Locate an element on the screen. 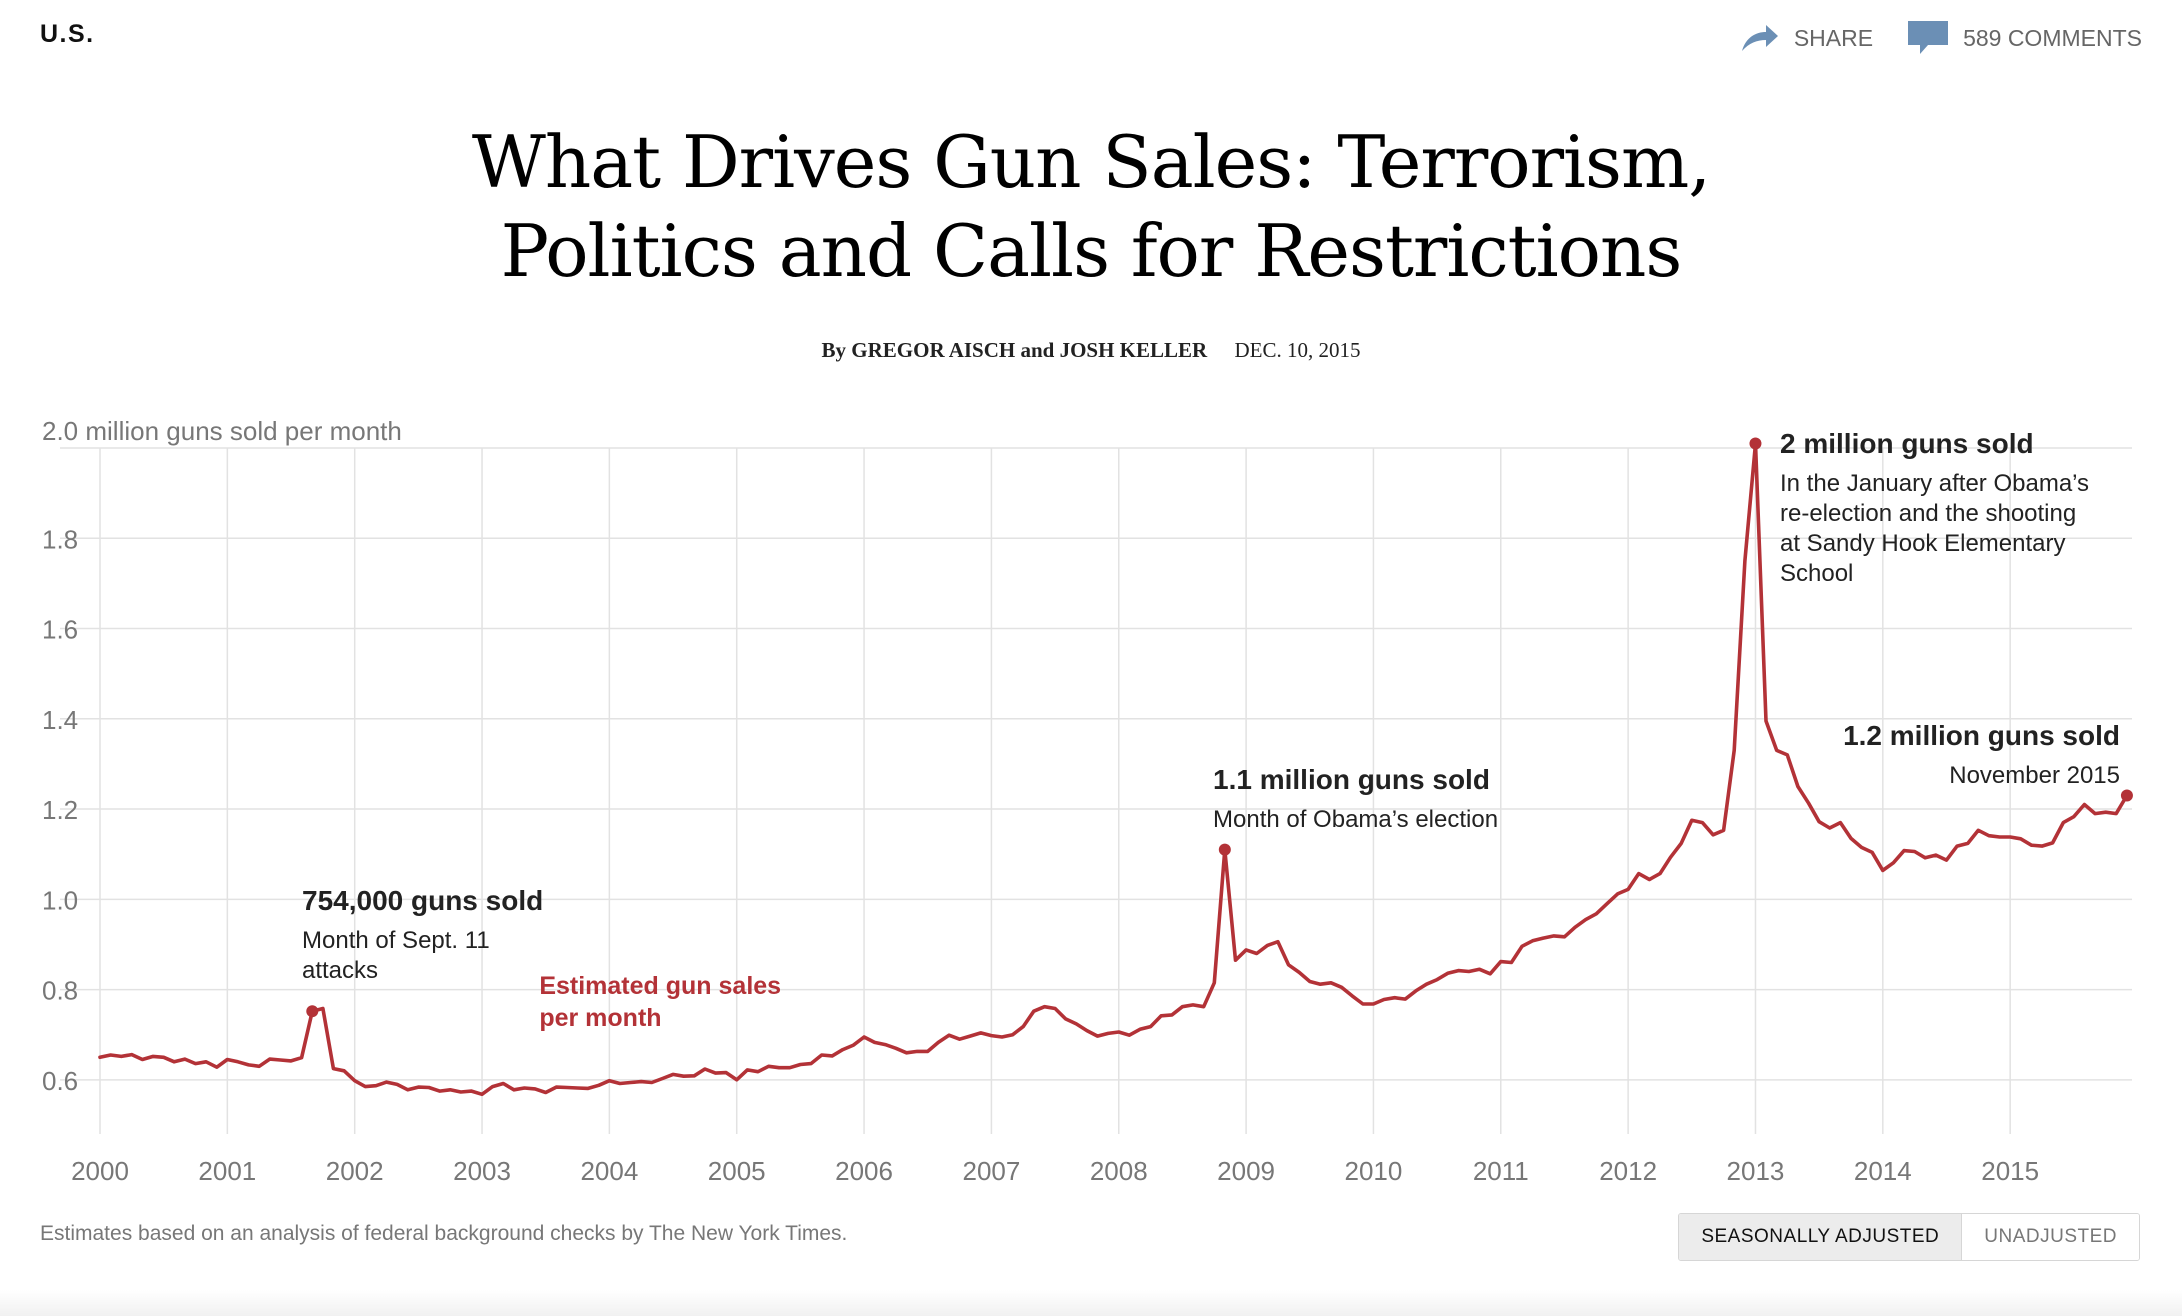  annotation-title: 754,000 guns sold is located at coordinates (422, 900).